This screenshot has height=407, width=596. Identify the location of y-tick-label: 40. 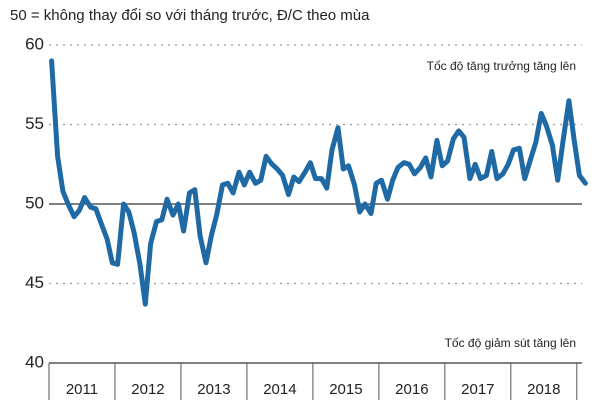
(34, 361).